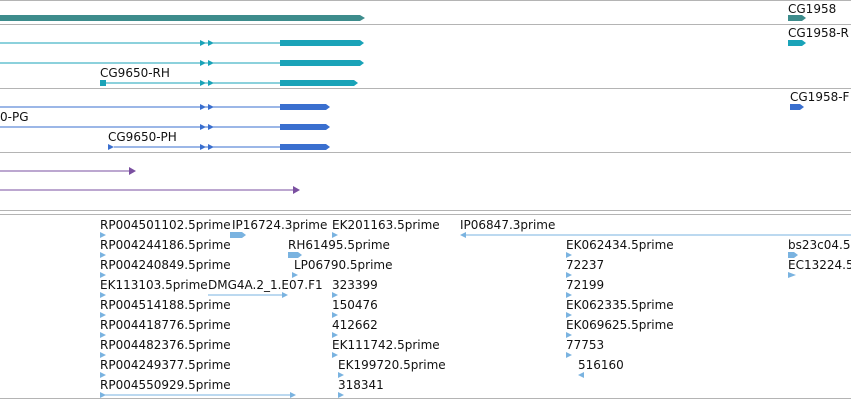 The width and height of the screenshot is (851, 400). I want to click on est-label: EK111742.5prime, so click(386, 345).